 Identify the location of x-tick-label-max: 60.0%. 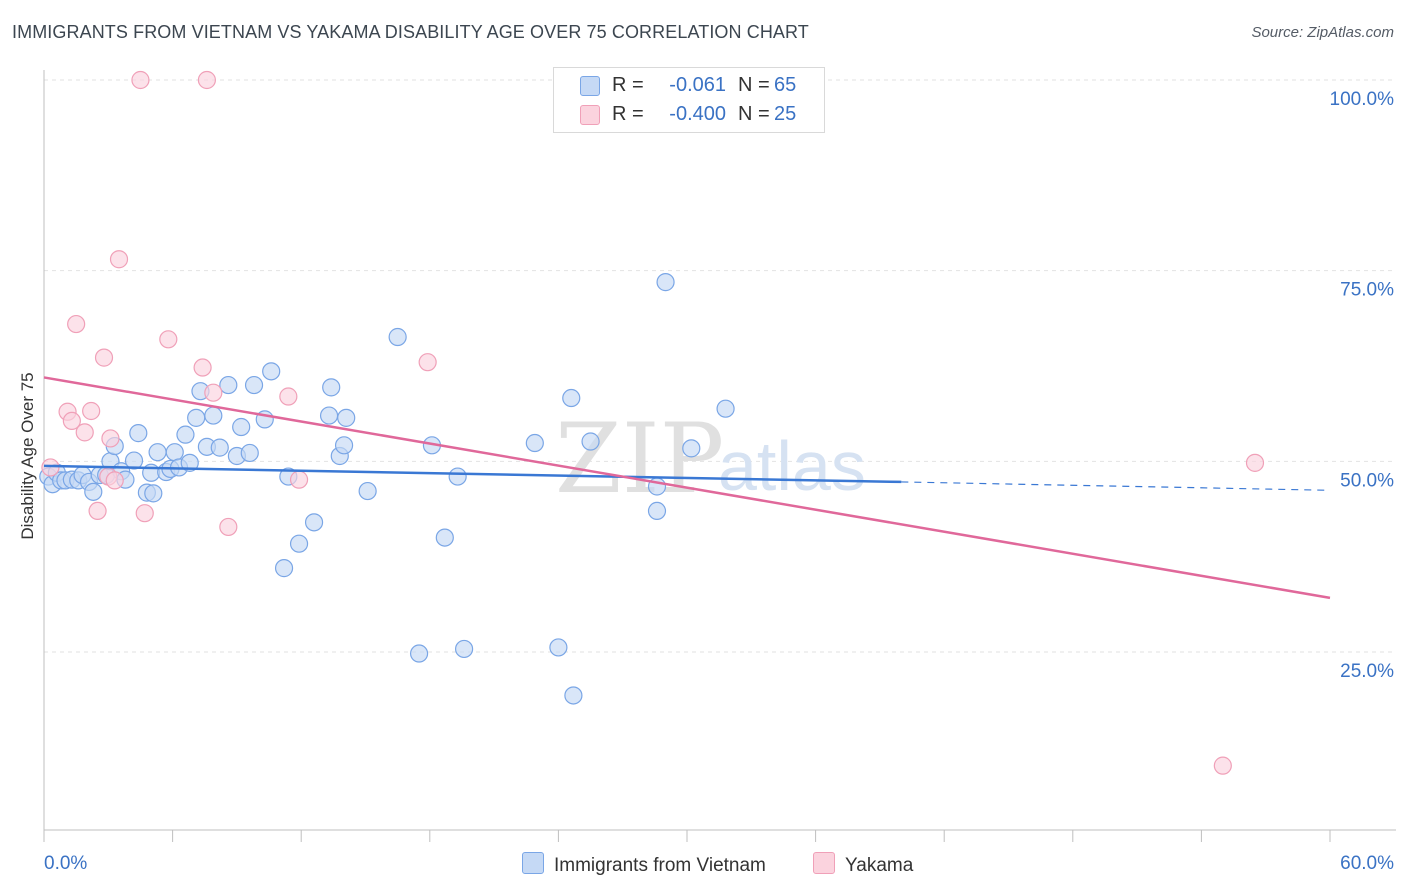
(1367, 863).